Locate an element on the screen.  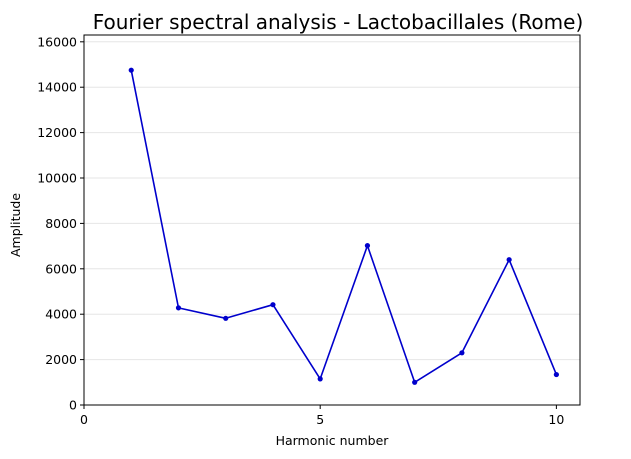
x-tick-label: 5 is located at coordinates (320, 419).